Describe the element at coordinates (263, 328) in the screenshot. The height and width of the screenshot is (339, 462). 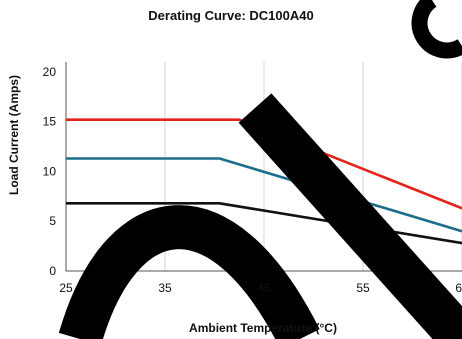
I see `x-axis-label: Ambient Temperature (°C)` at that location.